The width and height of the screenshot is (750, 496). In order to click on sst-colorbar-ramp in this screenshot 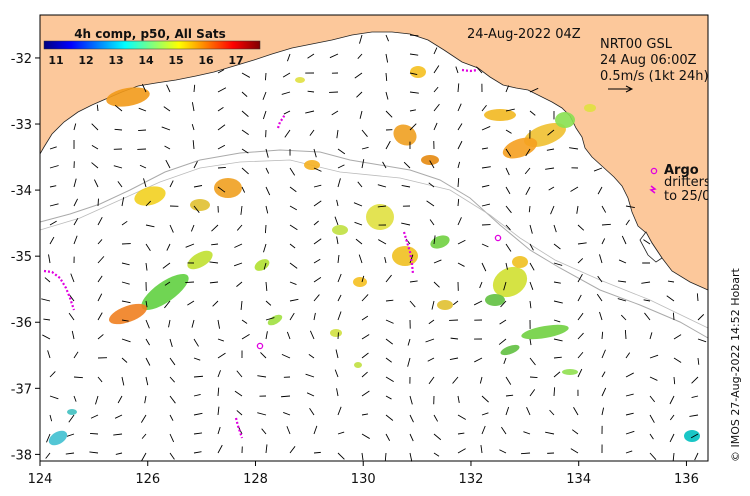, I will do `click(152, 45)`.